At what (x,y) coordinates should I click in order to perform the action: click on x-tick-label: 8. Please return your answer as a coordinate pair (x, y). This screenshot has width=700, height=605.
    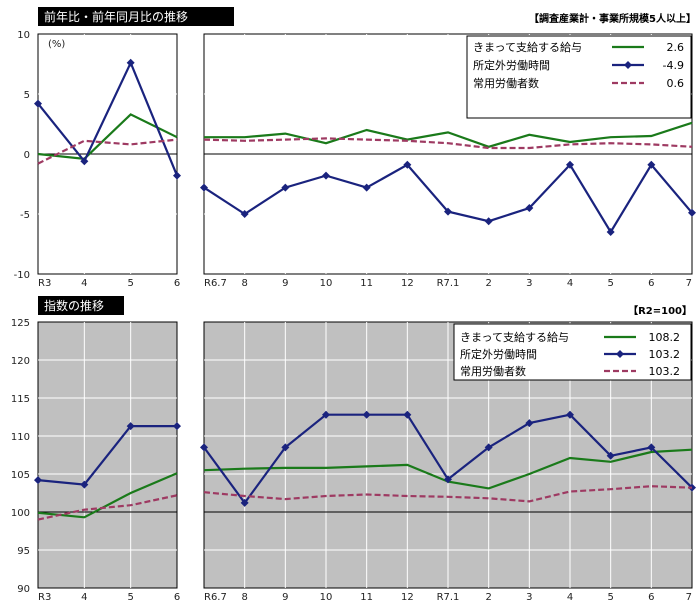
    Looking at the image, I should click on (244, 283).